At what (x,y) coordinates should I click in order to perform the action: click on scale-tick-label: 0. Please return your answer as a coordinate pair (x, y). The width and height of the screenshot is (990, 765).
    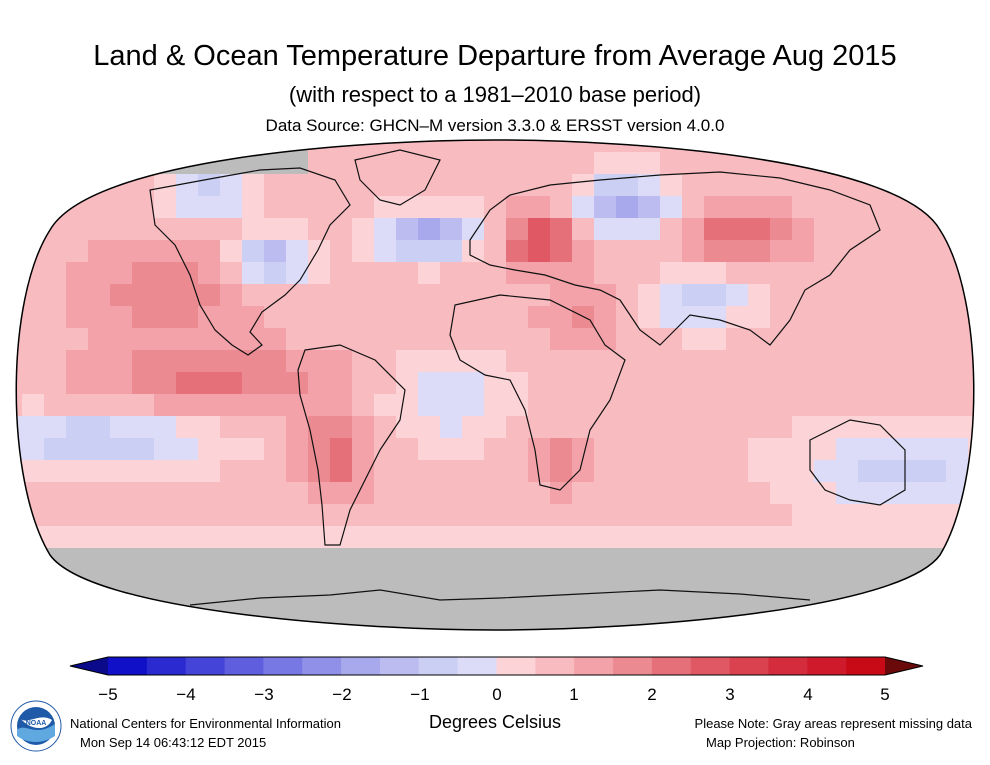
    Looking at the image, I should click on (497, 694).